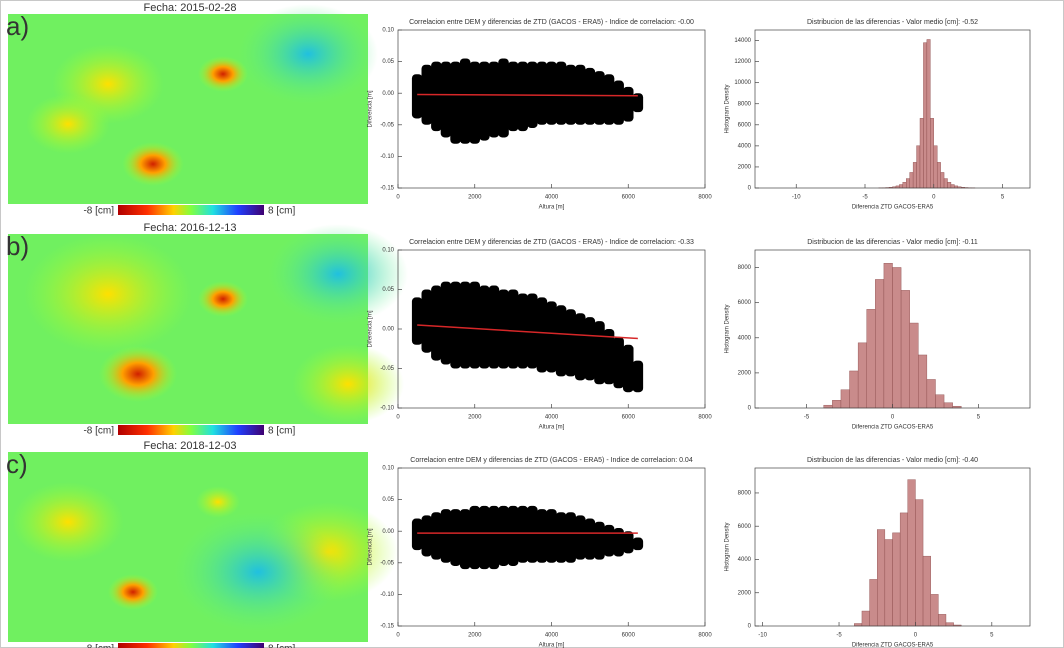  Describe the element at coordinates (745, 494) in the screenshot. I see `y-tick-label: 8000` at that location.